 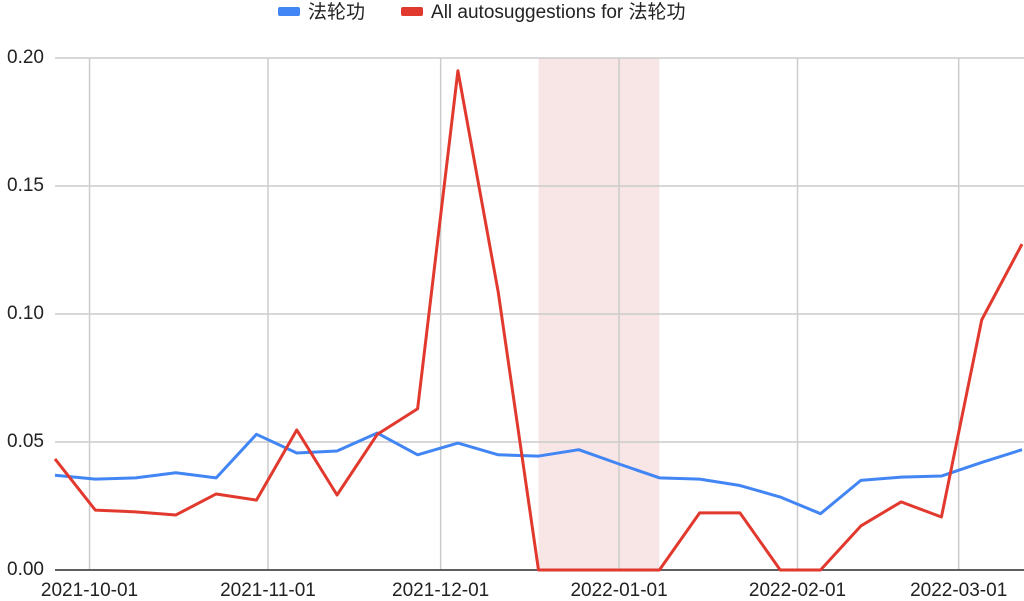 What do you see at coordinates (797, 590) in the screenshot?
I see `x-tick-label: 2022-02-01` at bounding box center [797, 590].